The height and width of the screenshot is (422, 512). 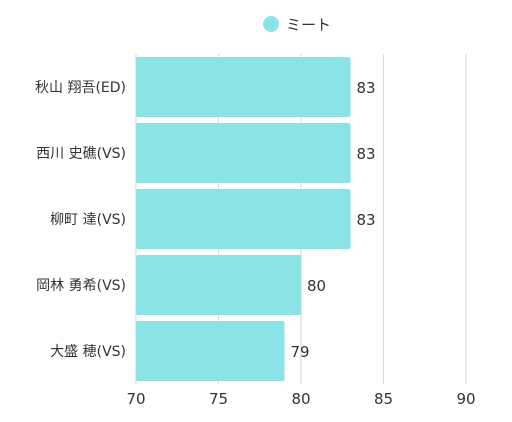 I want to click on category-label: 柳町 達(VS), so click(x=88, y=219).